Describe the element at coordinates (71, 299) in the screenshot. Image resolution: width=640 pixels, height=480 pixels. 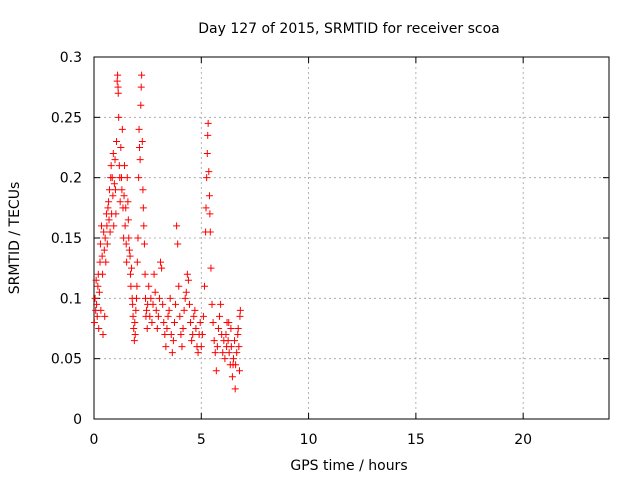
I see `y-tick-label: 0.1` at that location.